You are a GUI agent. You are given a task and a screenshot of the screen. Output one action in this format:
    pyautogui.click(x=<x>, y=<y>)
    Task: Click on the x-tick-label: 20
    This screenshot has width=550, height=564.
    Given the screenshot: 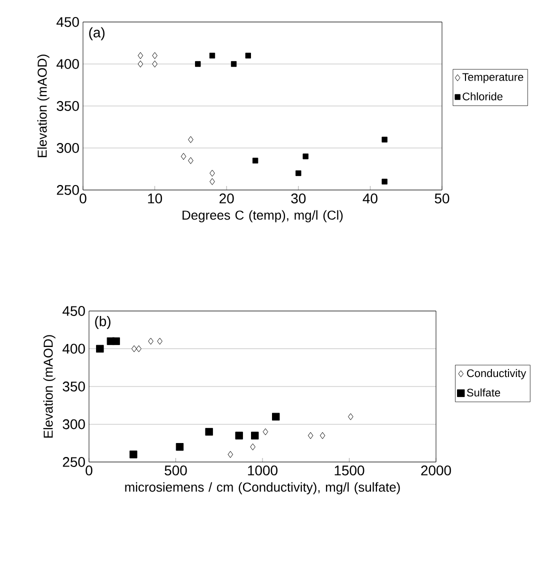 What is the action you would take?
    pyautogui.click(x=227, y=199)
    